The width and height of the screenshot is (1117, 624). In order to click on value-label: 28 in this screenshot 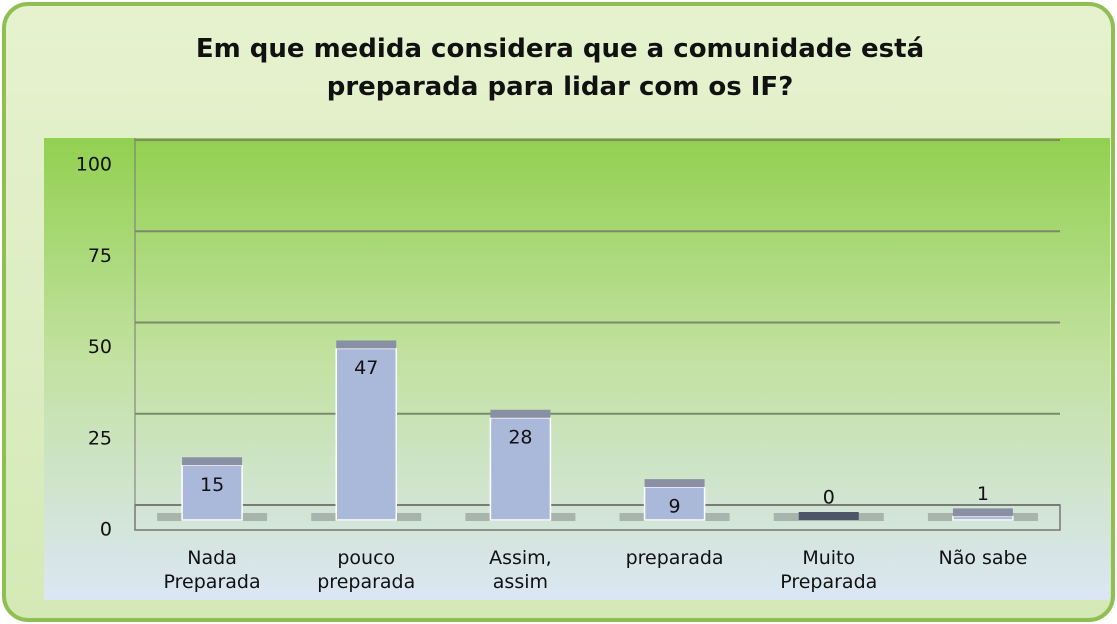, I will do `click(520, 437)`.